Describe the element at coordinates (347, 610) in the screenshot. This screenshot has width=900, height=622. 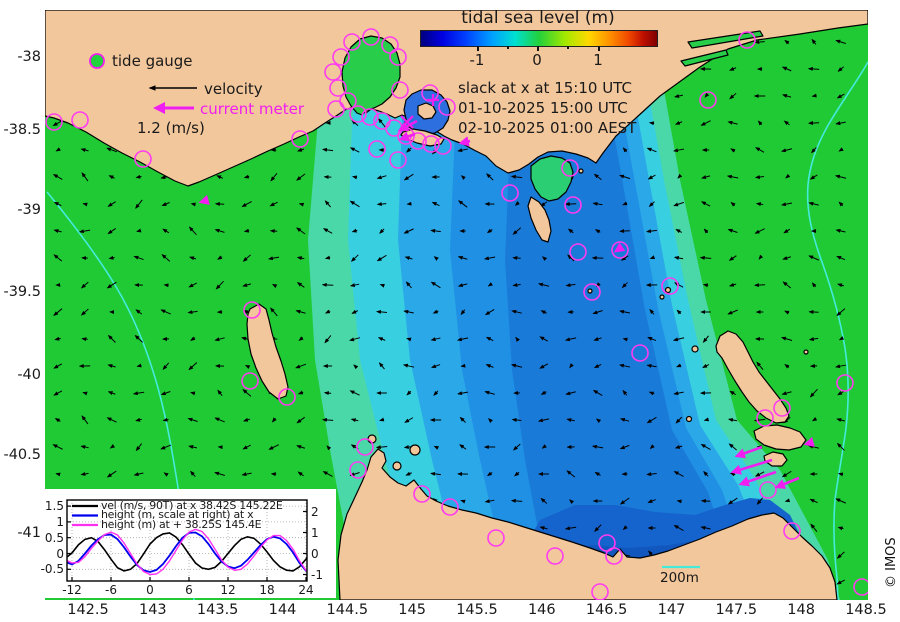
I see `lon-tick-label: 144.5` at that location.